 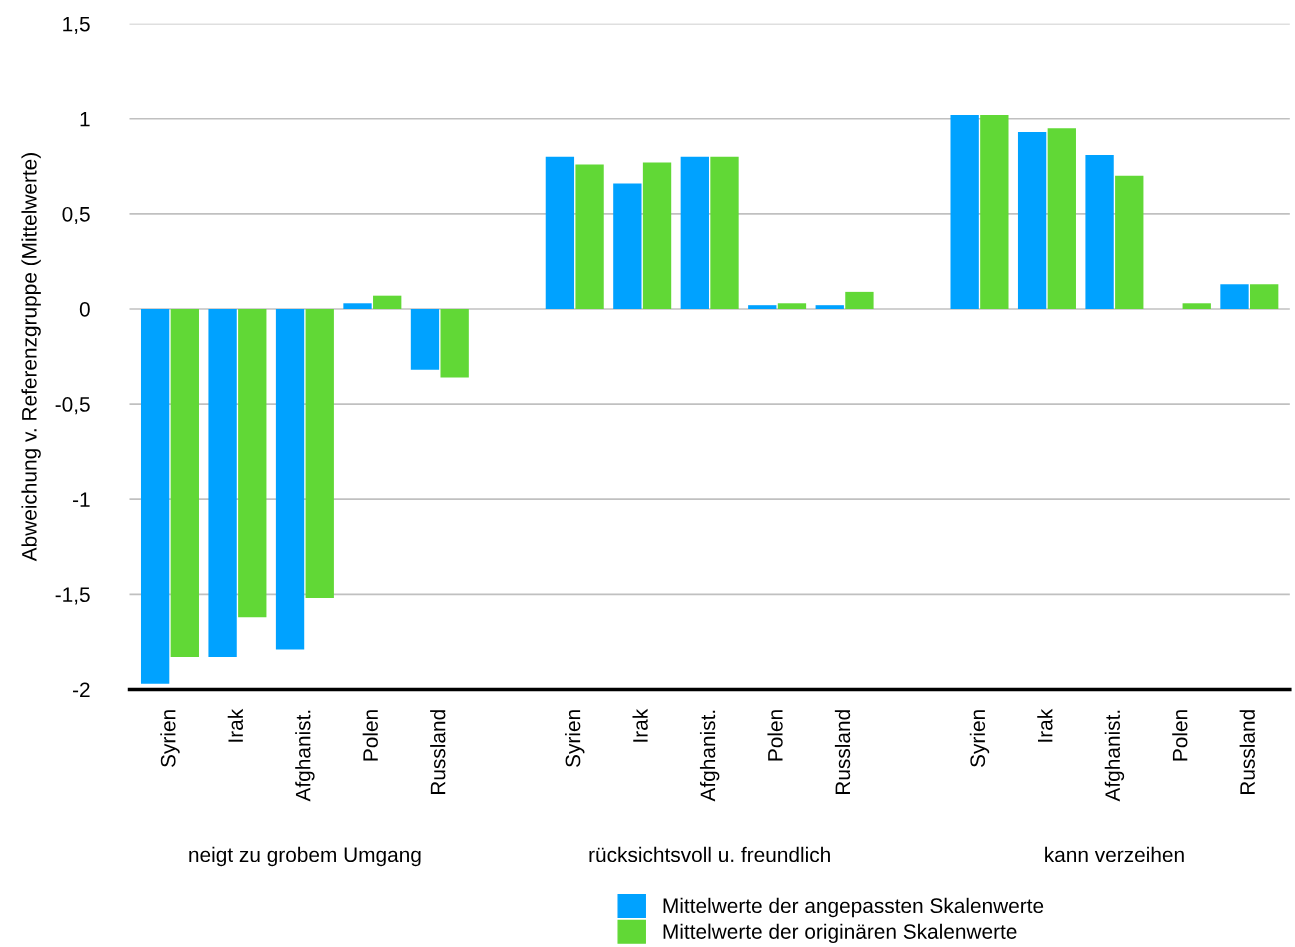 What do you see at coordinates (72, 406) in the screenshot?
I see `y-tick-label: -0,5` at bounding box center [72, 406].